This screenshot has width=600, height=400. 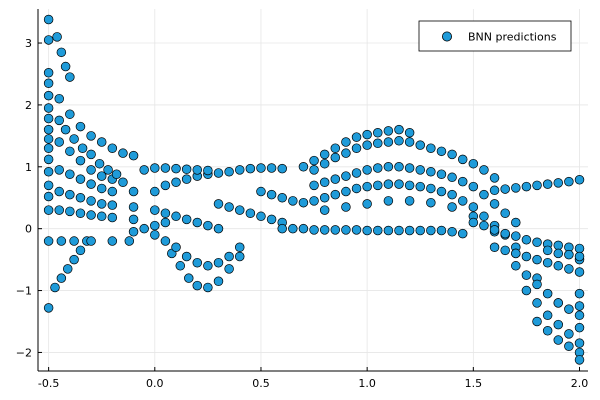 I want to click on y-tick-label: 3, so click(x=28, y=43).